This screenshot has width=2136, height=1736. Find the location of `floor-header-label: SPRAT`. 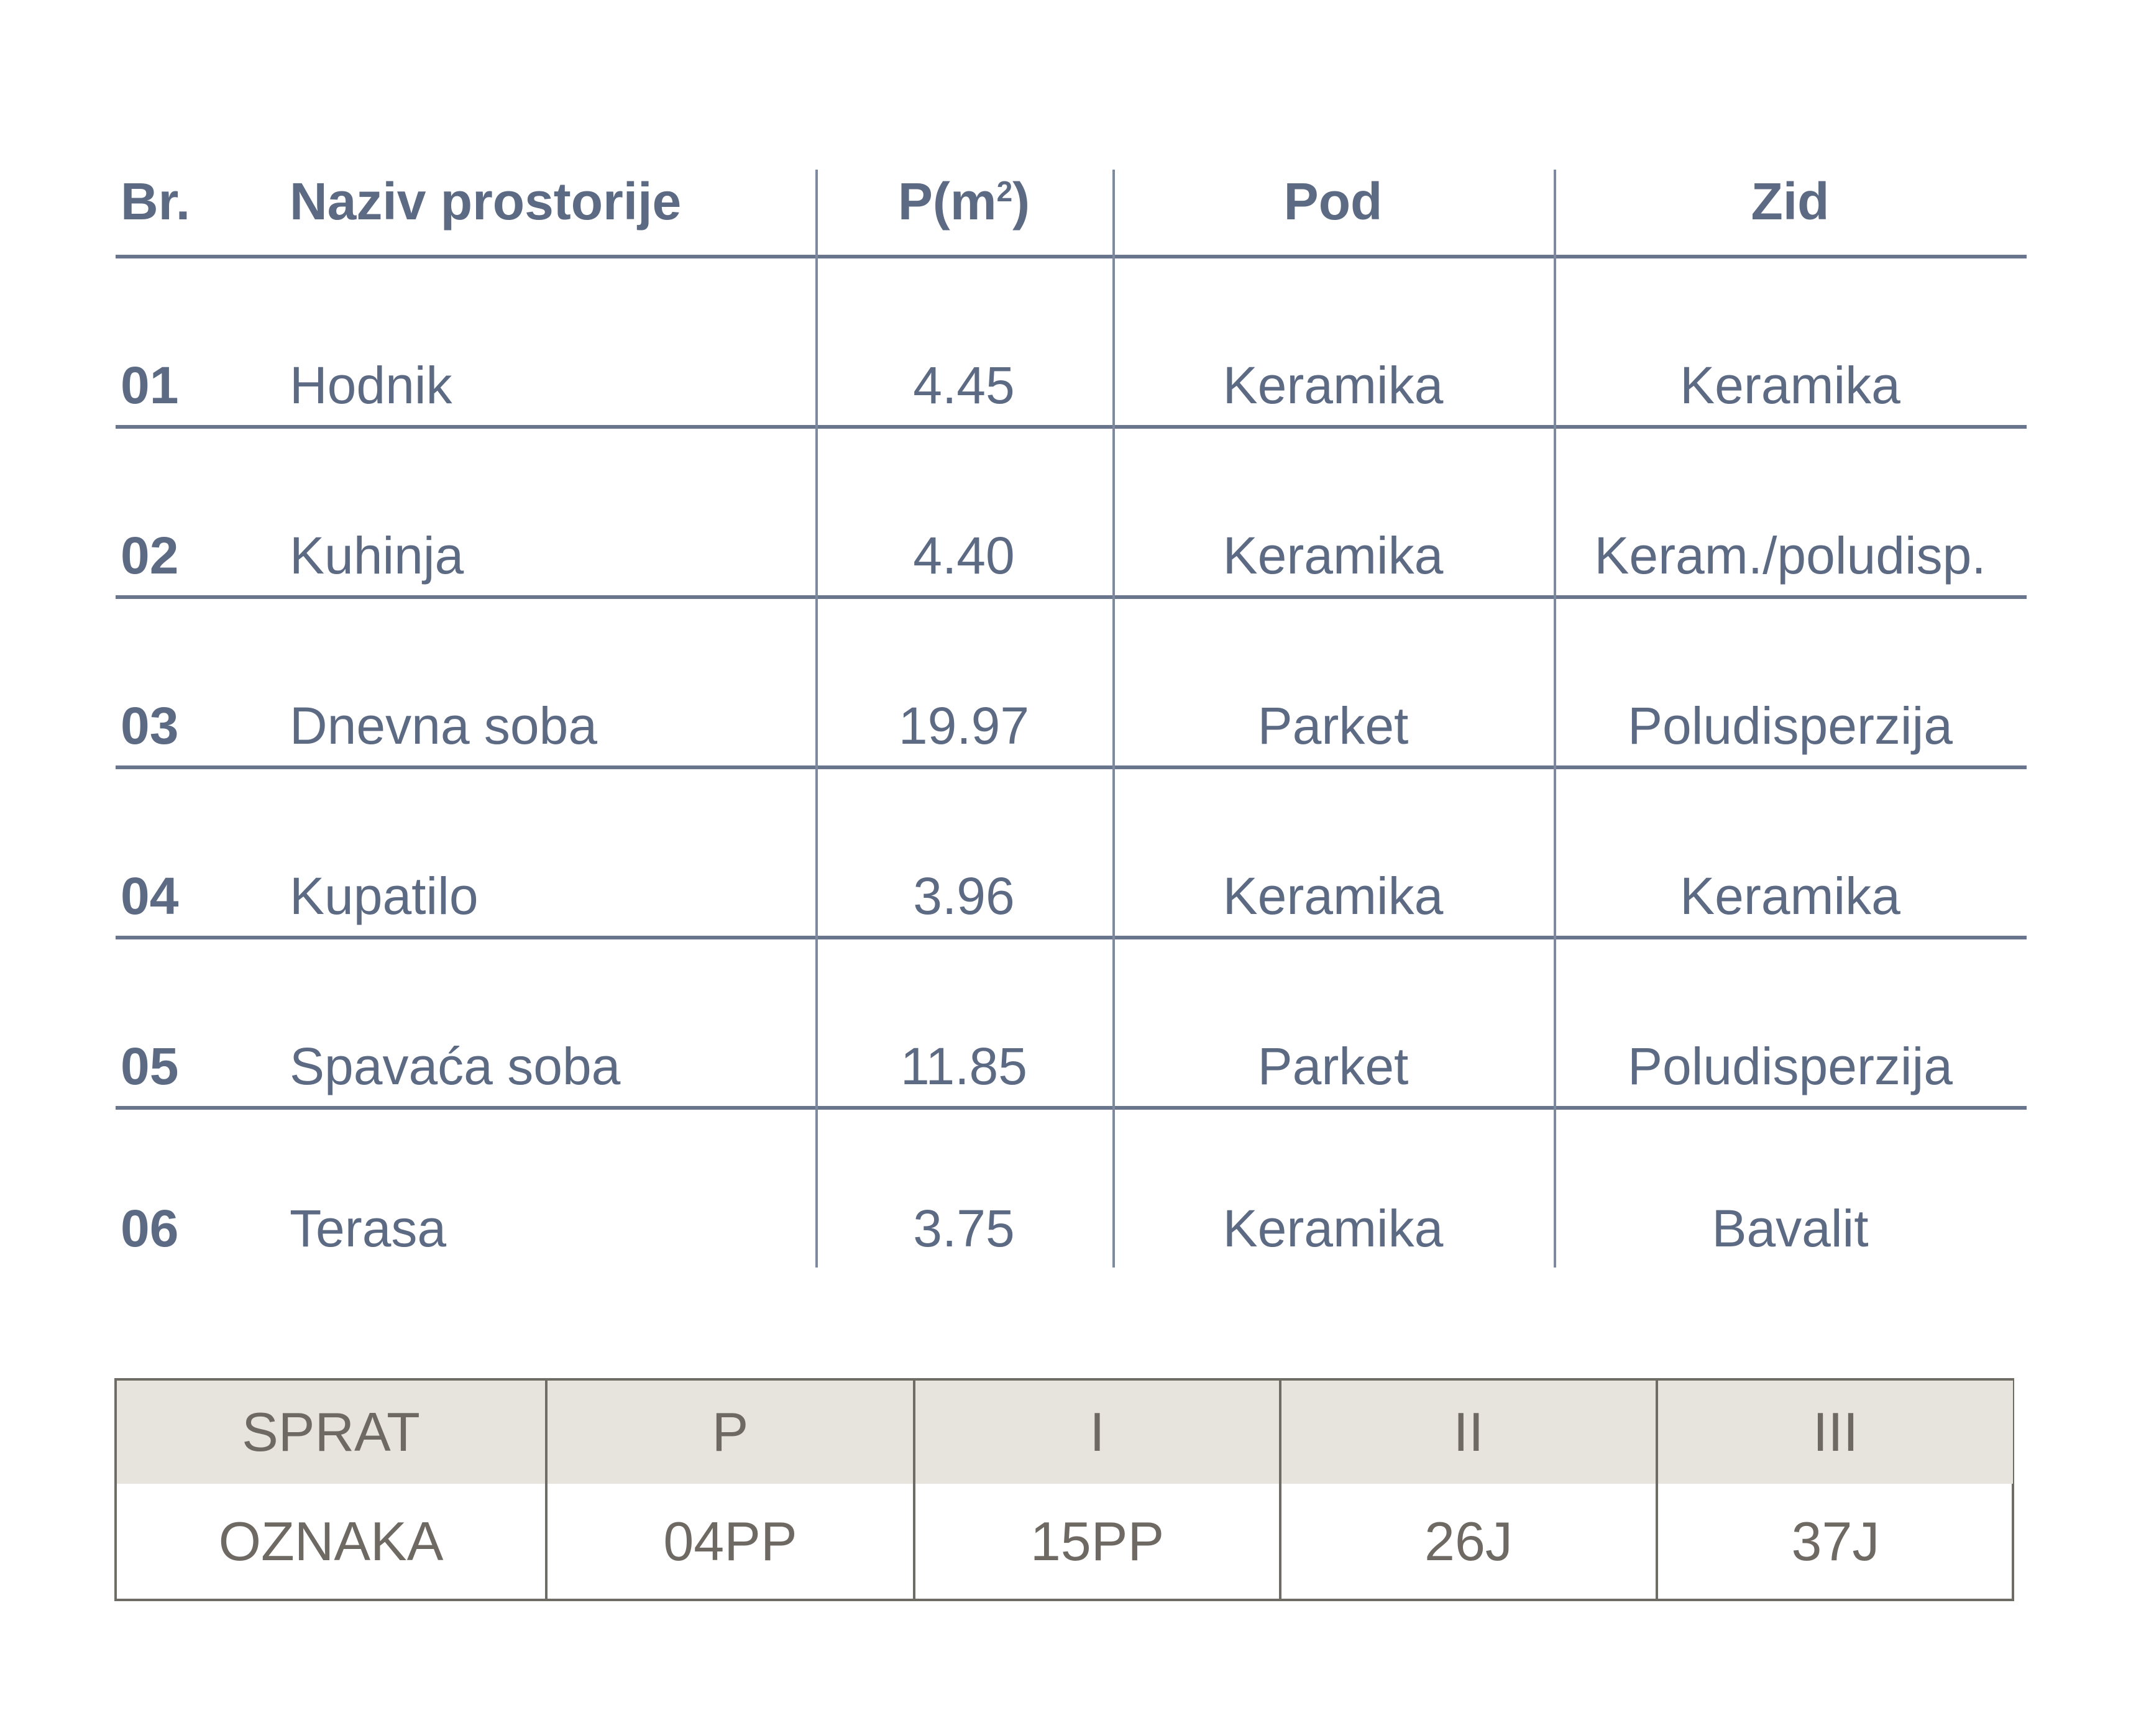

floor-header-label: SPRAT is located at coordinates (331, 1432).